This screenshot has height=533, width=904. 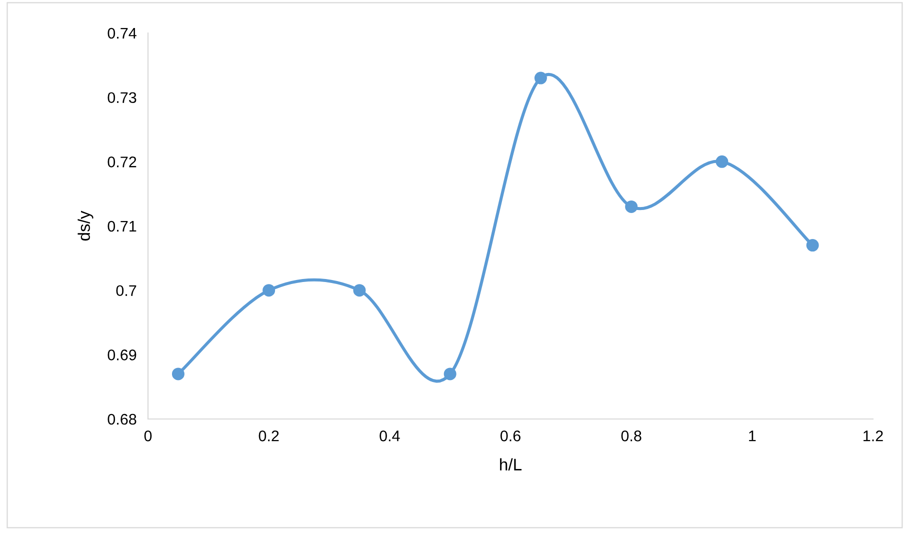 I want to click on y-tick-label: 0.69, so click(x=122, y=355).